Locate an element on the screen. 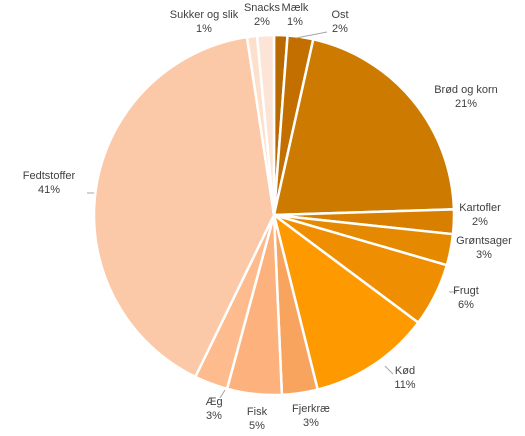 The image size is (525, 436). leader-line-aeg is located at coordinates (222, 394).